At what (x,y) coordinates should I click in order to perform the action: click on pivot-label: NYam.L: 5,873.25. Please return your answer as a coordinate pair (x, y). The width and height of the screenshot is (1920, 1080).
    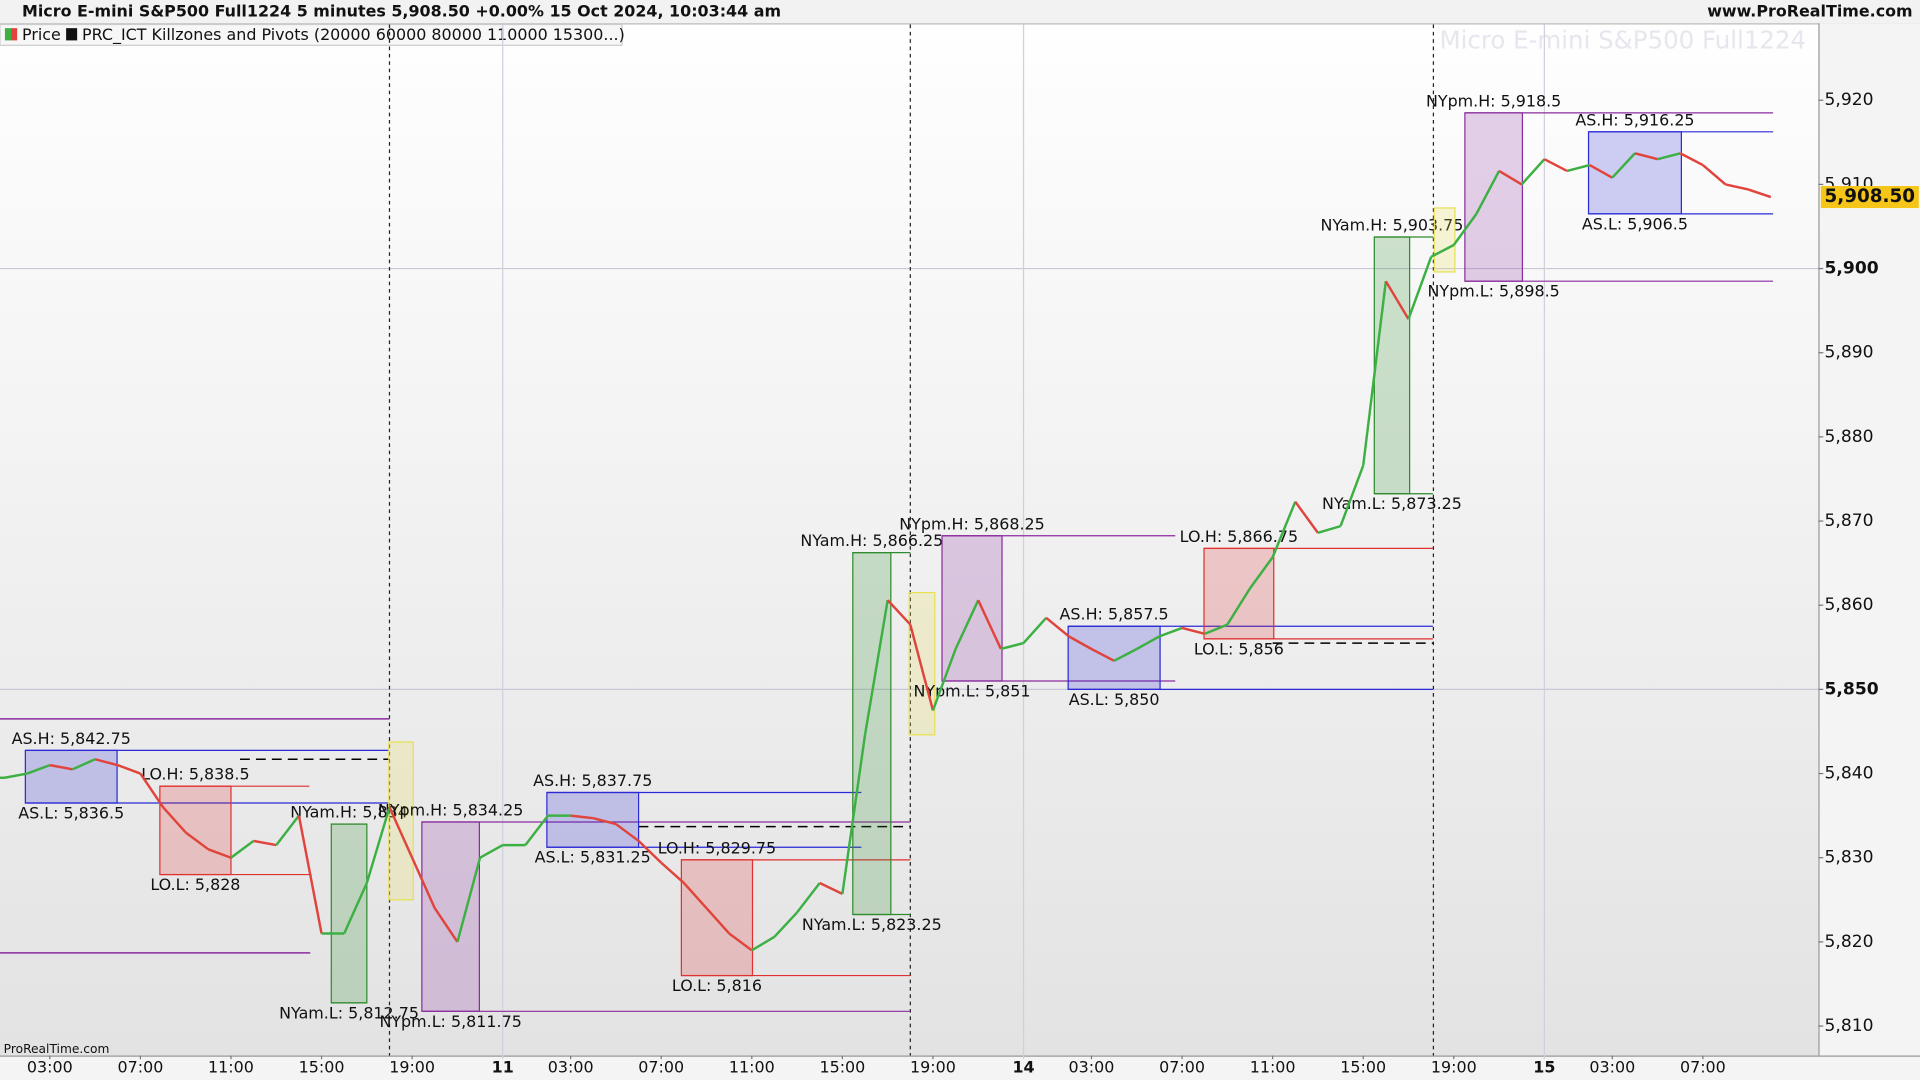
    Looking at the image, I should click on (1392, 503).